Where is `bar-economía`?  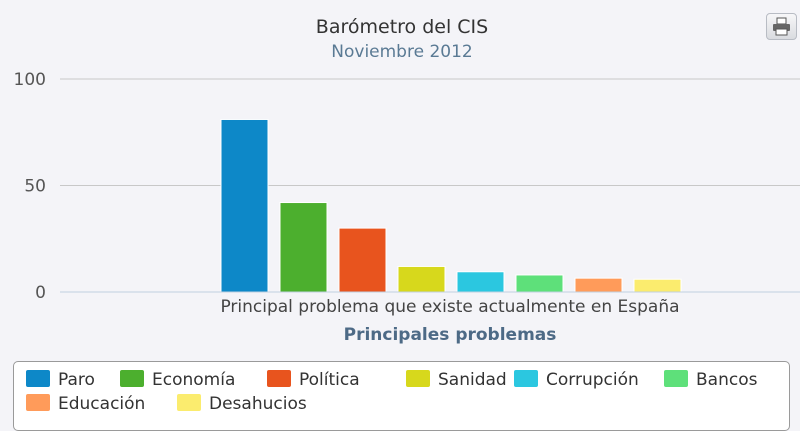
bar-economía is located at coordinates (303, 247).